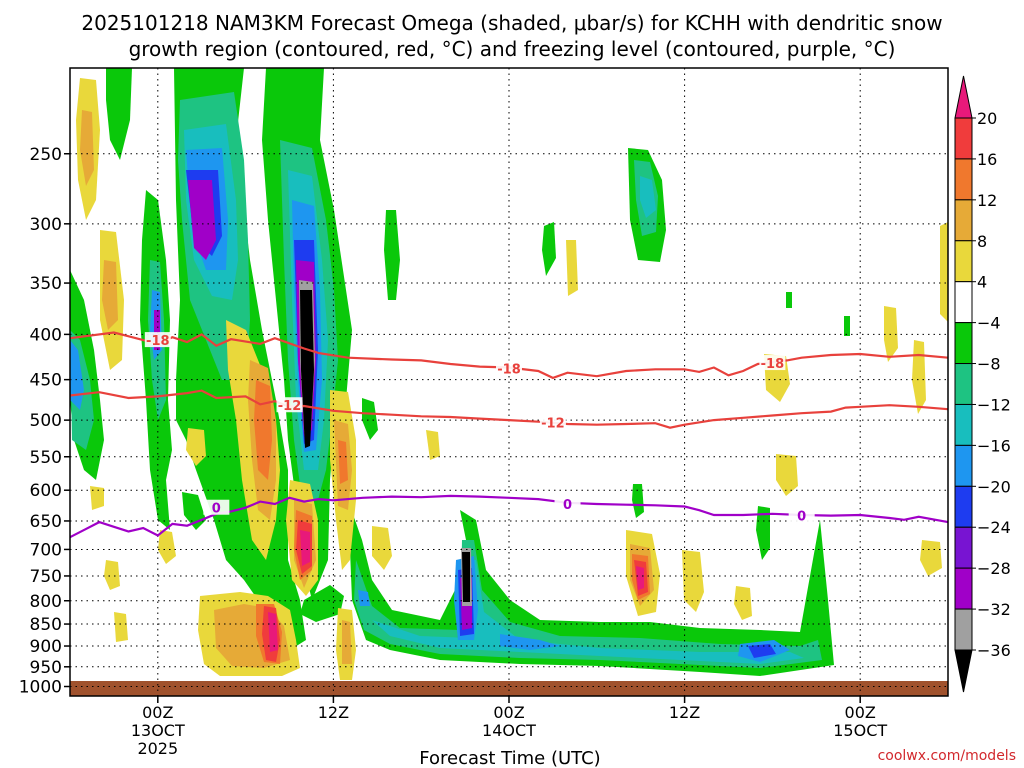 The height and width of the screenshot is (768, 1024). What do you see at coordinates (509, 730) in the screenshot?
I see `x-tick-label: 14OCT` at bounding box center [509, 730].